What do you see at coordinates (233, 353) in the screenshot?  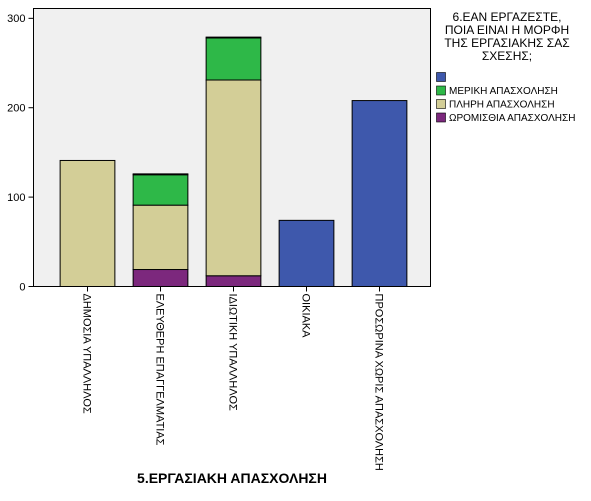 I see `x-tick-label: ΙΔΙΩΤΙΚΗ ΥΠΑΛΛΗΛΟΣ` at bounding box center [233, 353].